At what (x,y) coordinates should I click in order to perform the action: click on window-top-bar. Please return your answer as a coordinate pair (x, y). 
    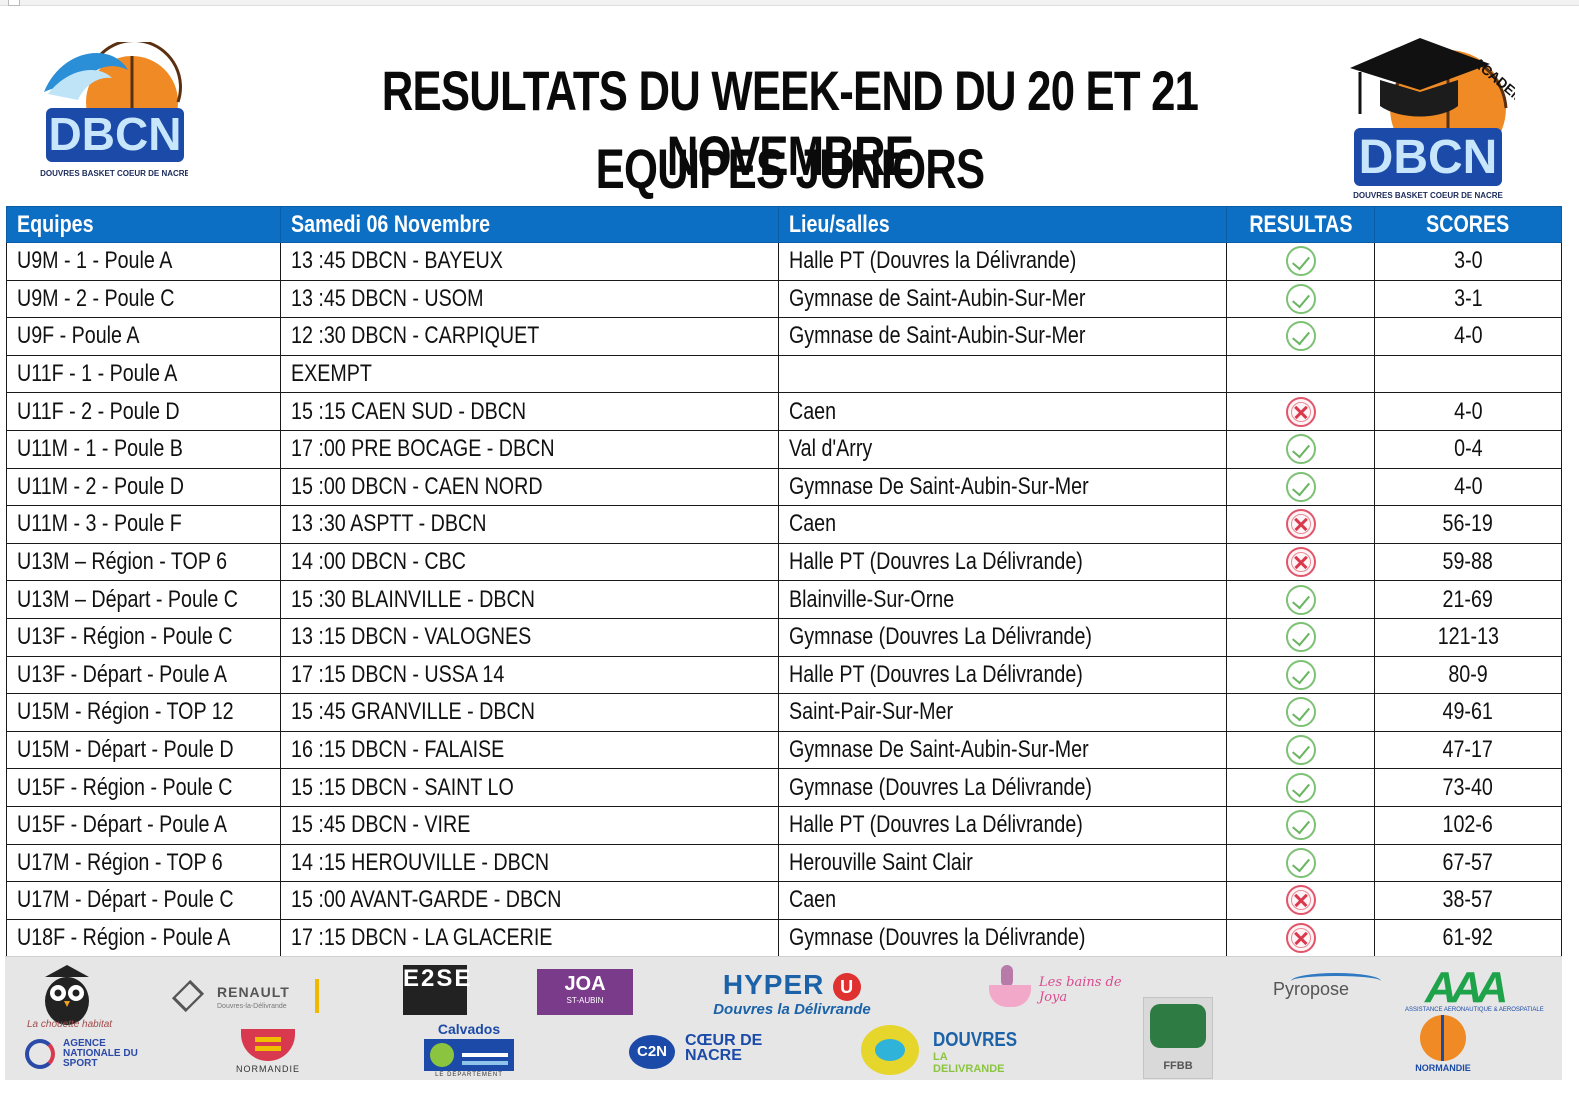
    Looking at the image, I should click on (789, 3).